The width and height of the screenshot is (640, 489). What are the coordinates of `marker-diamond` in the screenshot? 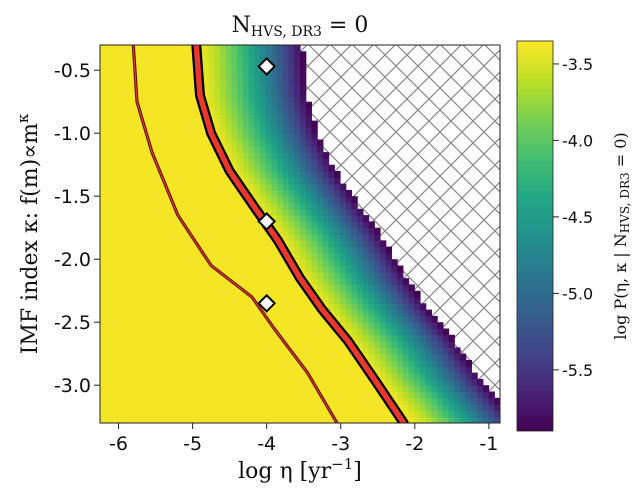 It's located at (267, 66).